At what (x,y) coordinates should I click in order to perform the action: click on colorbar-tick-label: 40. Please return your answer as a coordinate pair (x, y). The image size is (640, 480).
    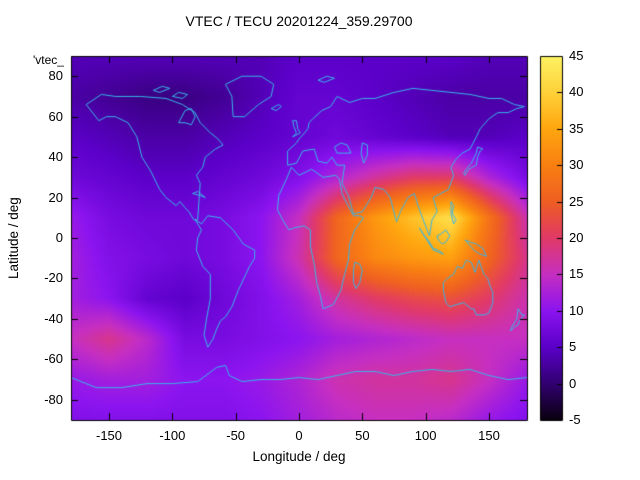
    Looking at the image, I should click on (576, 92).